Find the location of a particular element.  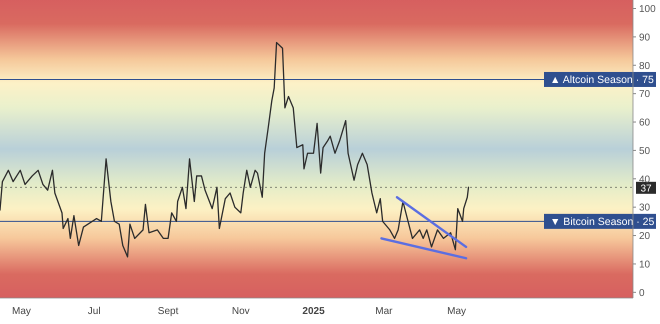

ref-line-label: ▲ Altcoin Season · 75 is located at coordinates (602, 80).